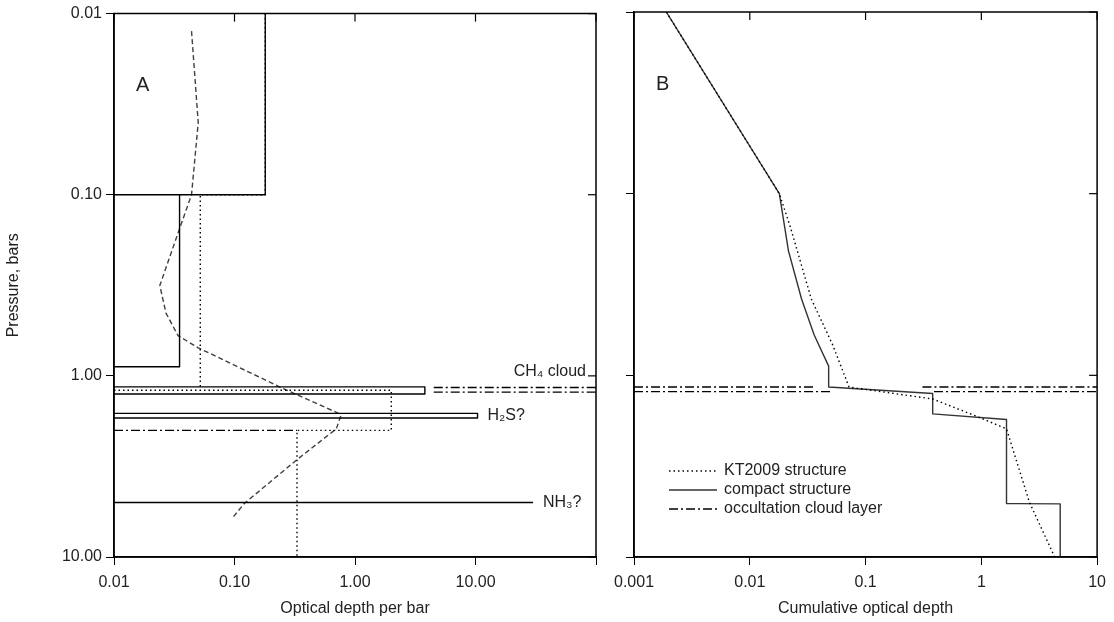 The image size is (1114, 622). What do you see at coordinates (785, 470) in the screenshot?
I see `legend-label: KT2009 structure` at bounding box center [785, 470].